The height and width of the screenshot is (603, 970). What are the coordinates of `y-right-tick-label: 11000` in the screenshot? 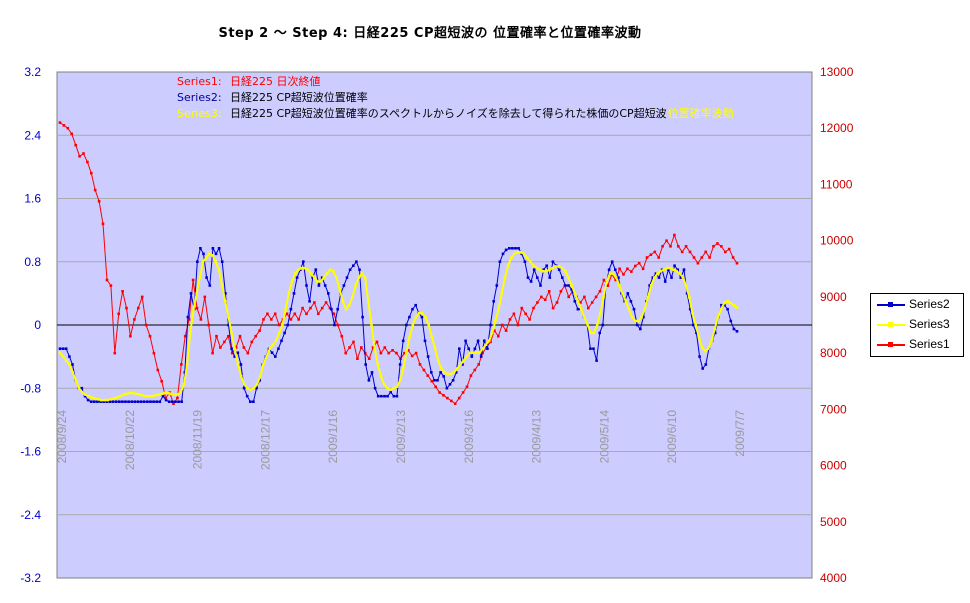 It's located at (836, 184).